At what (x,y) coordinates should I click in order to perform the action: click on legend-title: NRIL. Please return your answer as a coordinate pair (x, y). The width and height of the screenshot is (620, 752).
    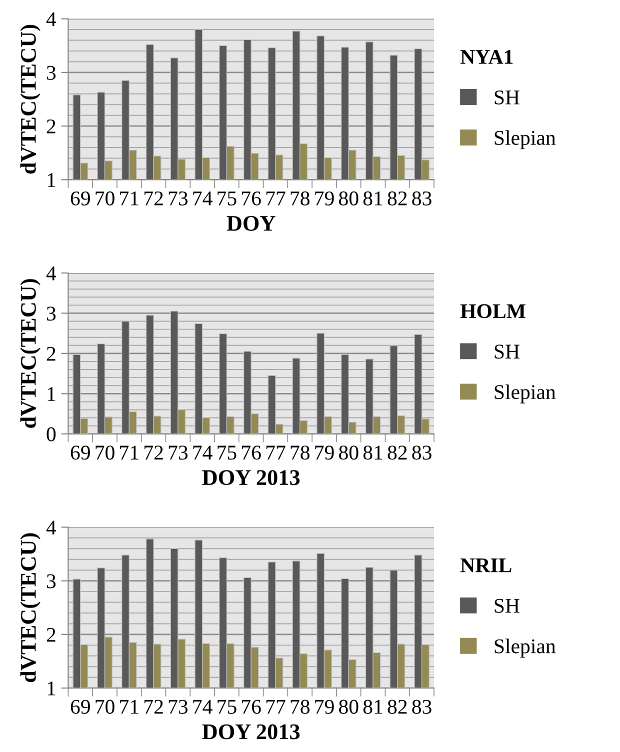
    Looking at the image, I should click on (486, 565).